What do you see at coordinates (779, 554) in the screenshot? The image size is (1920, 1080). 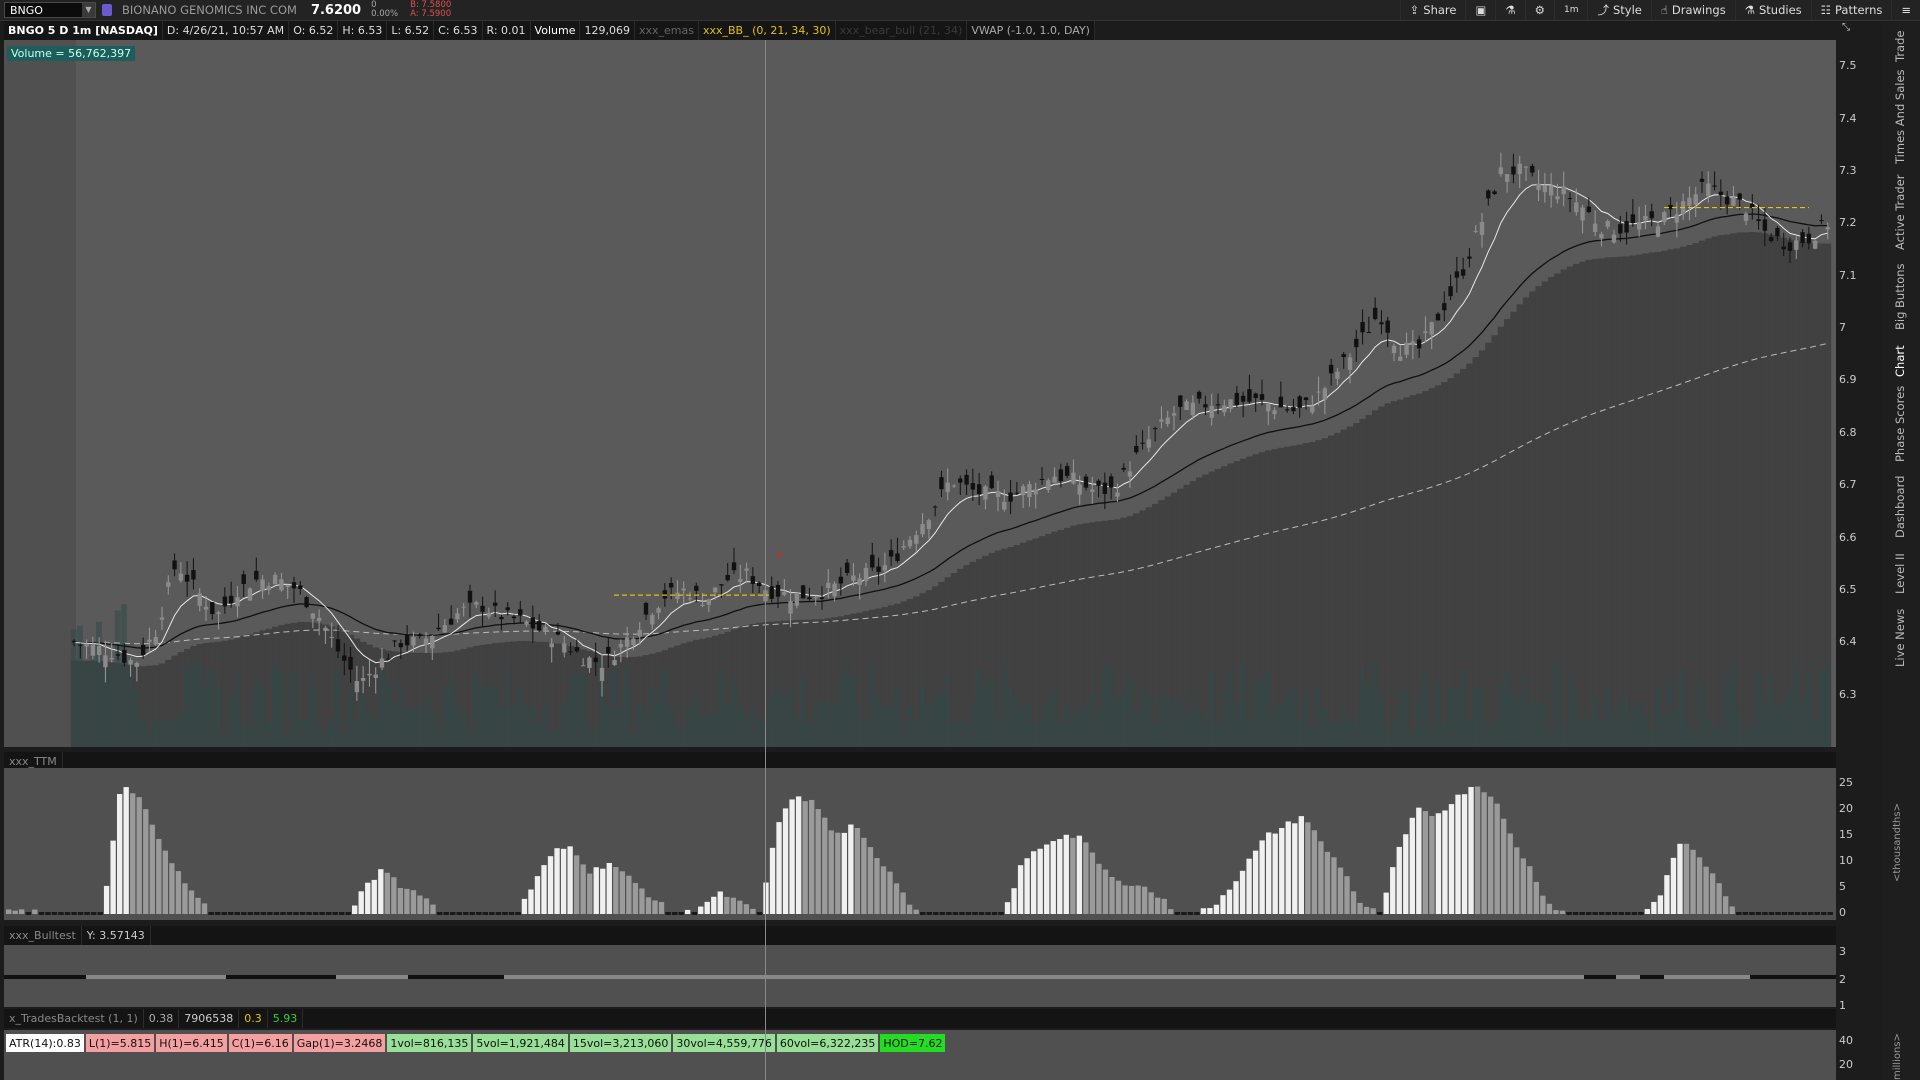 I see `signal-marker: +` at bounding box center [779, 554].